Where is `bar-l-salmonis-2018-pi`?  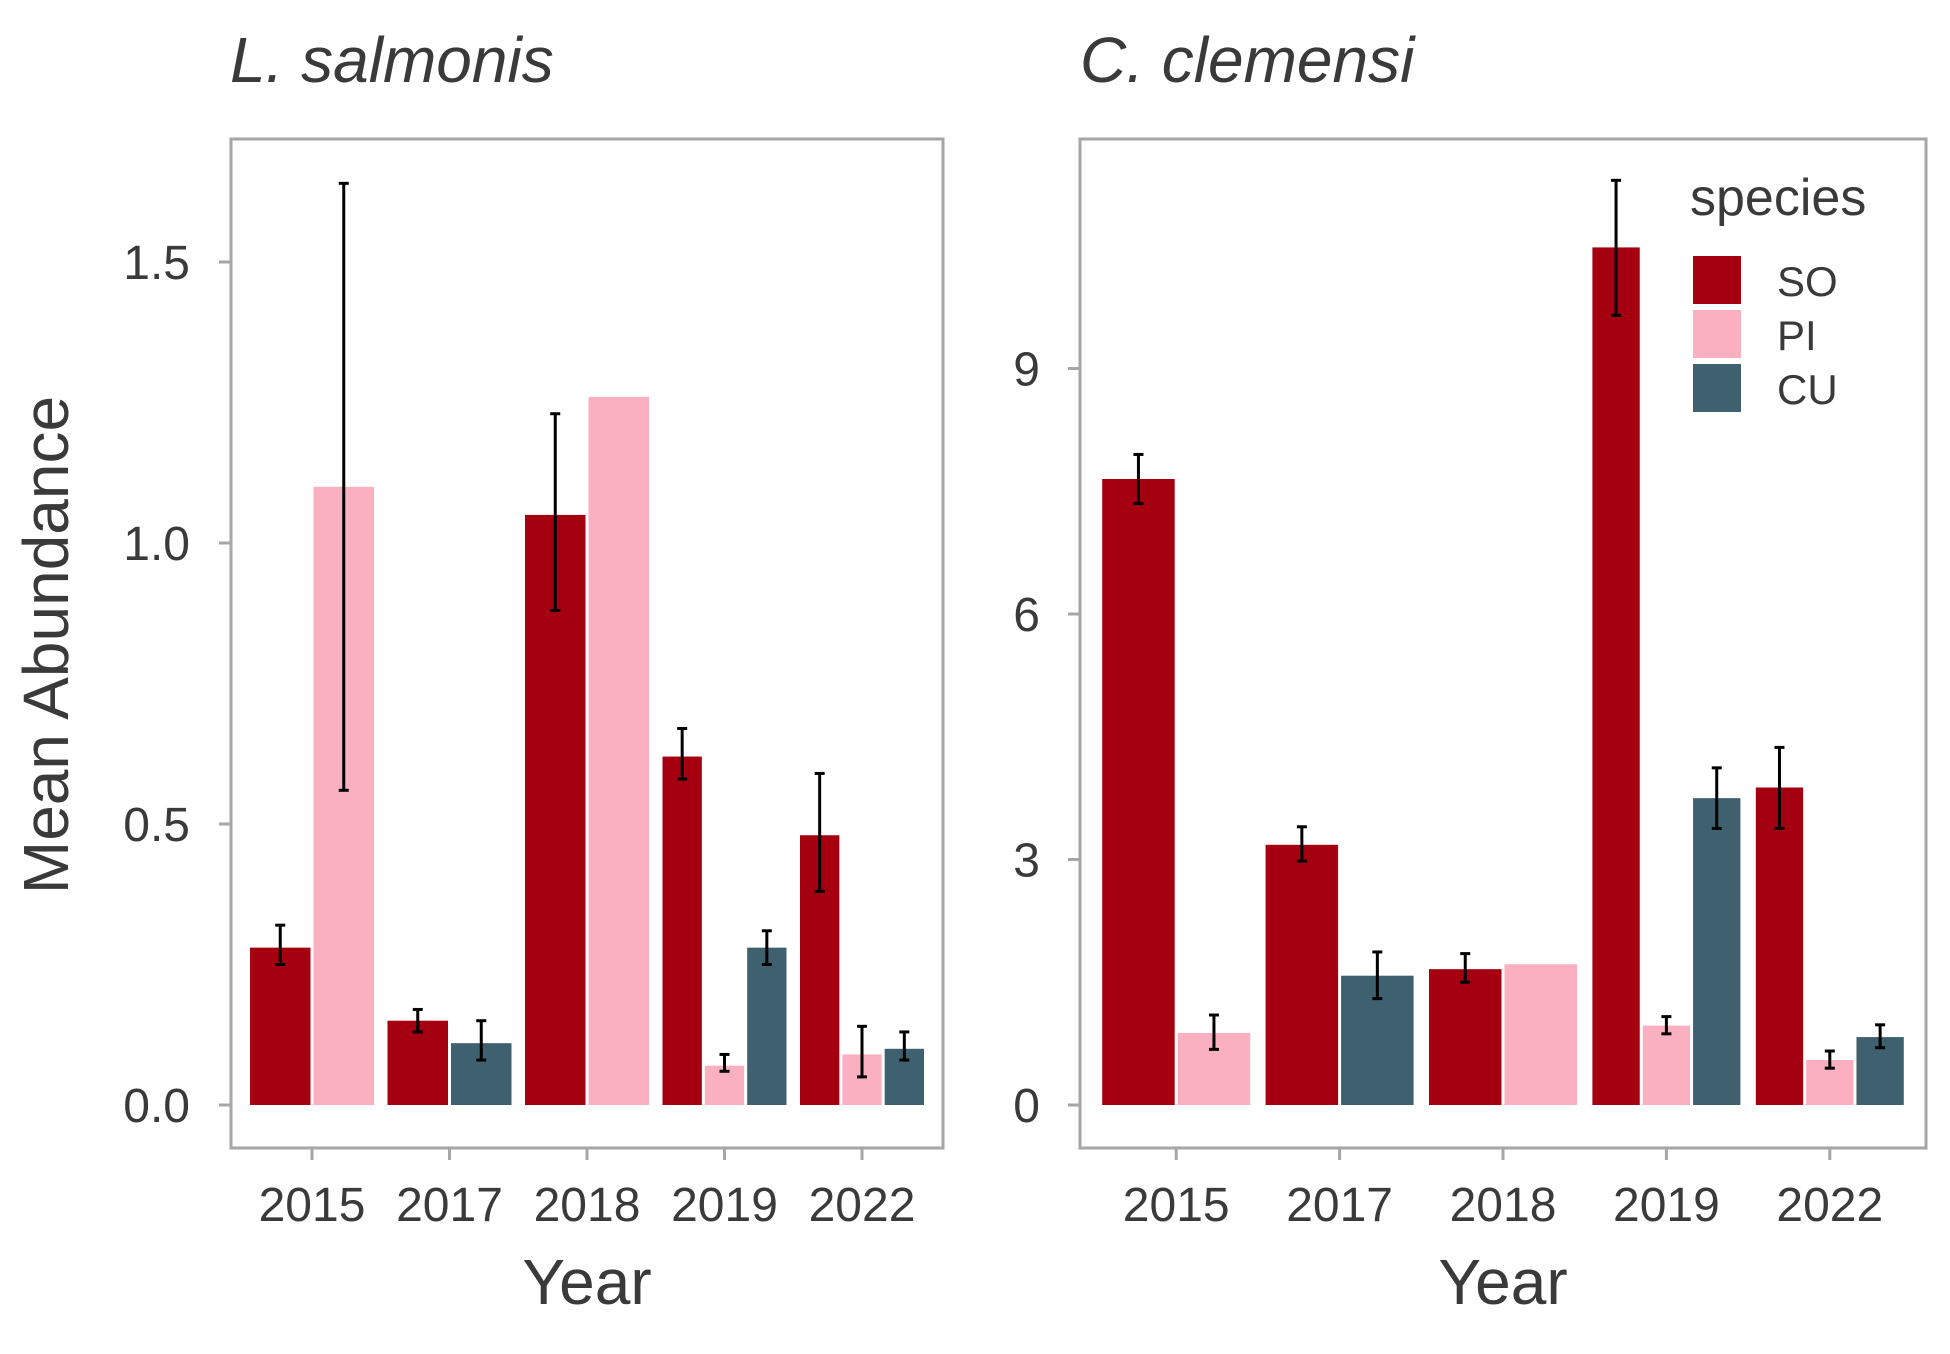
bar-l-salmonis-2018-pi is located at coordinates (618, 750).